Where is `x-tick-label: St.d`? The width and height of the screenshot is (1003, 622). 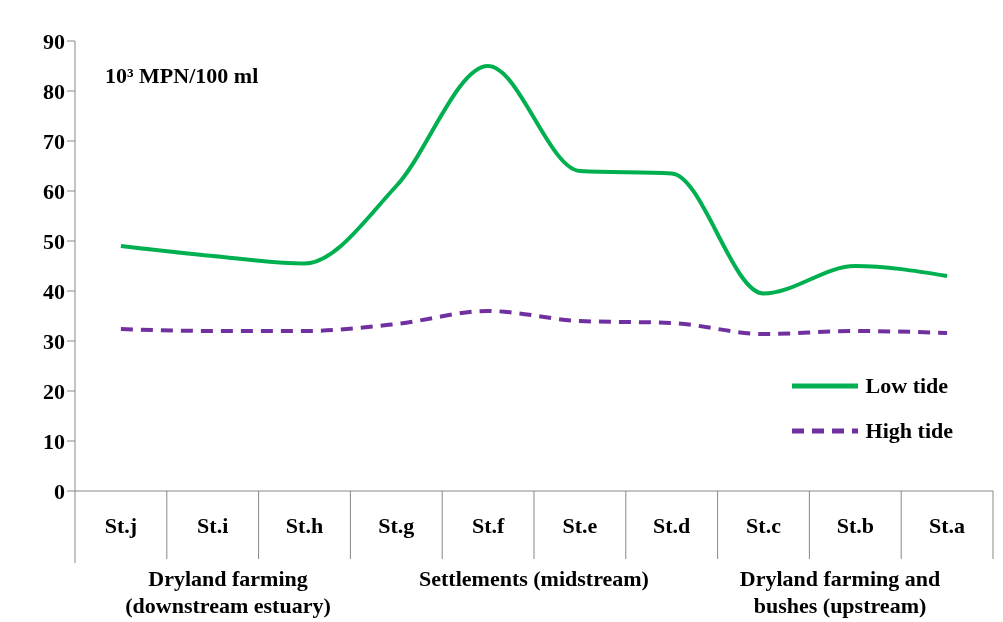 x-tick-label: St.d is located at coordinates (672, 525).